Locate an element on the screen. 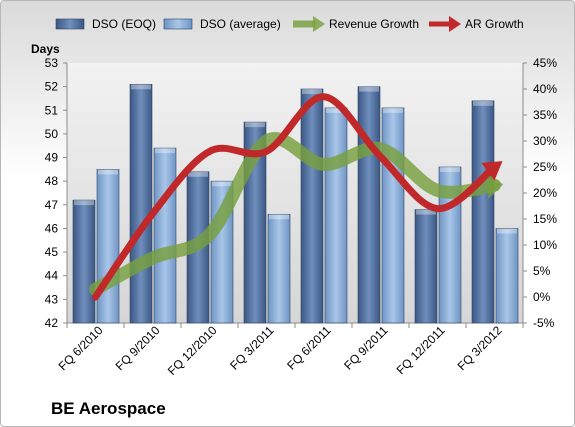  y-right-tick-label: 10% is located at coordinates (545, 245).